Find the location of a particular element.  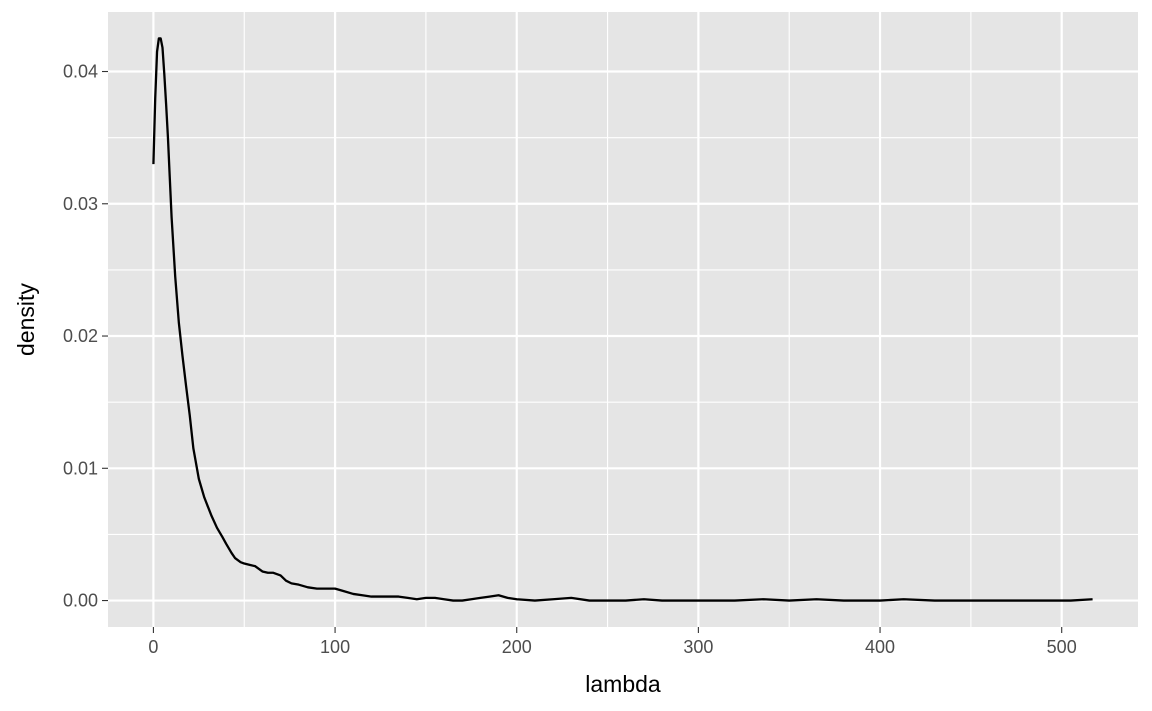

x-tick-label: 200 is located at coordinates (517, 647).